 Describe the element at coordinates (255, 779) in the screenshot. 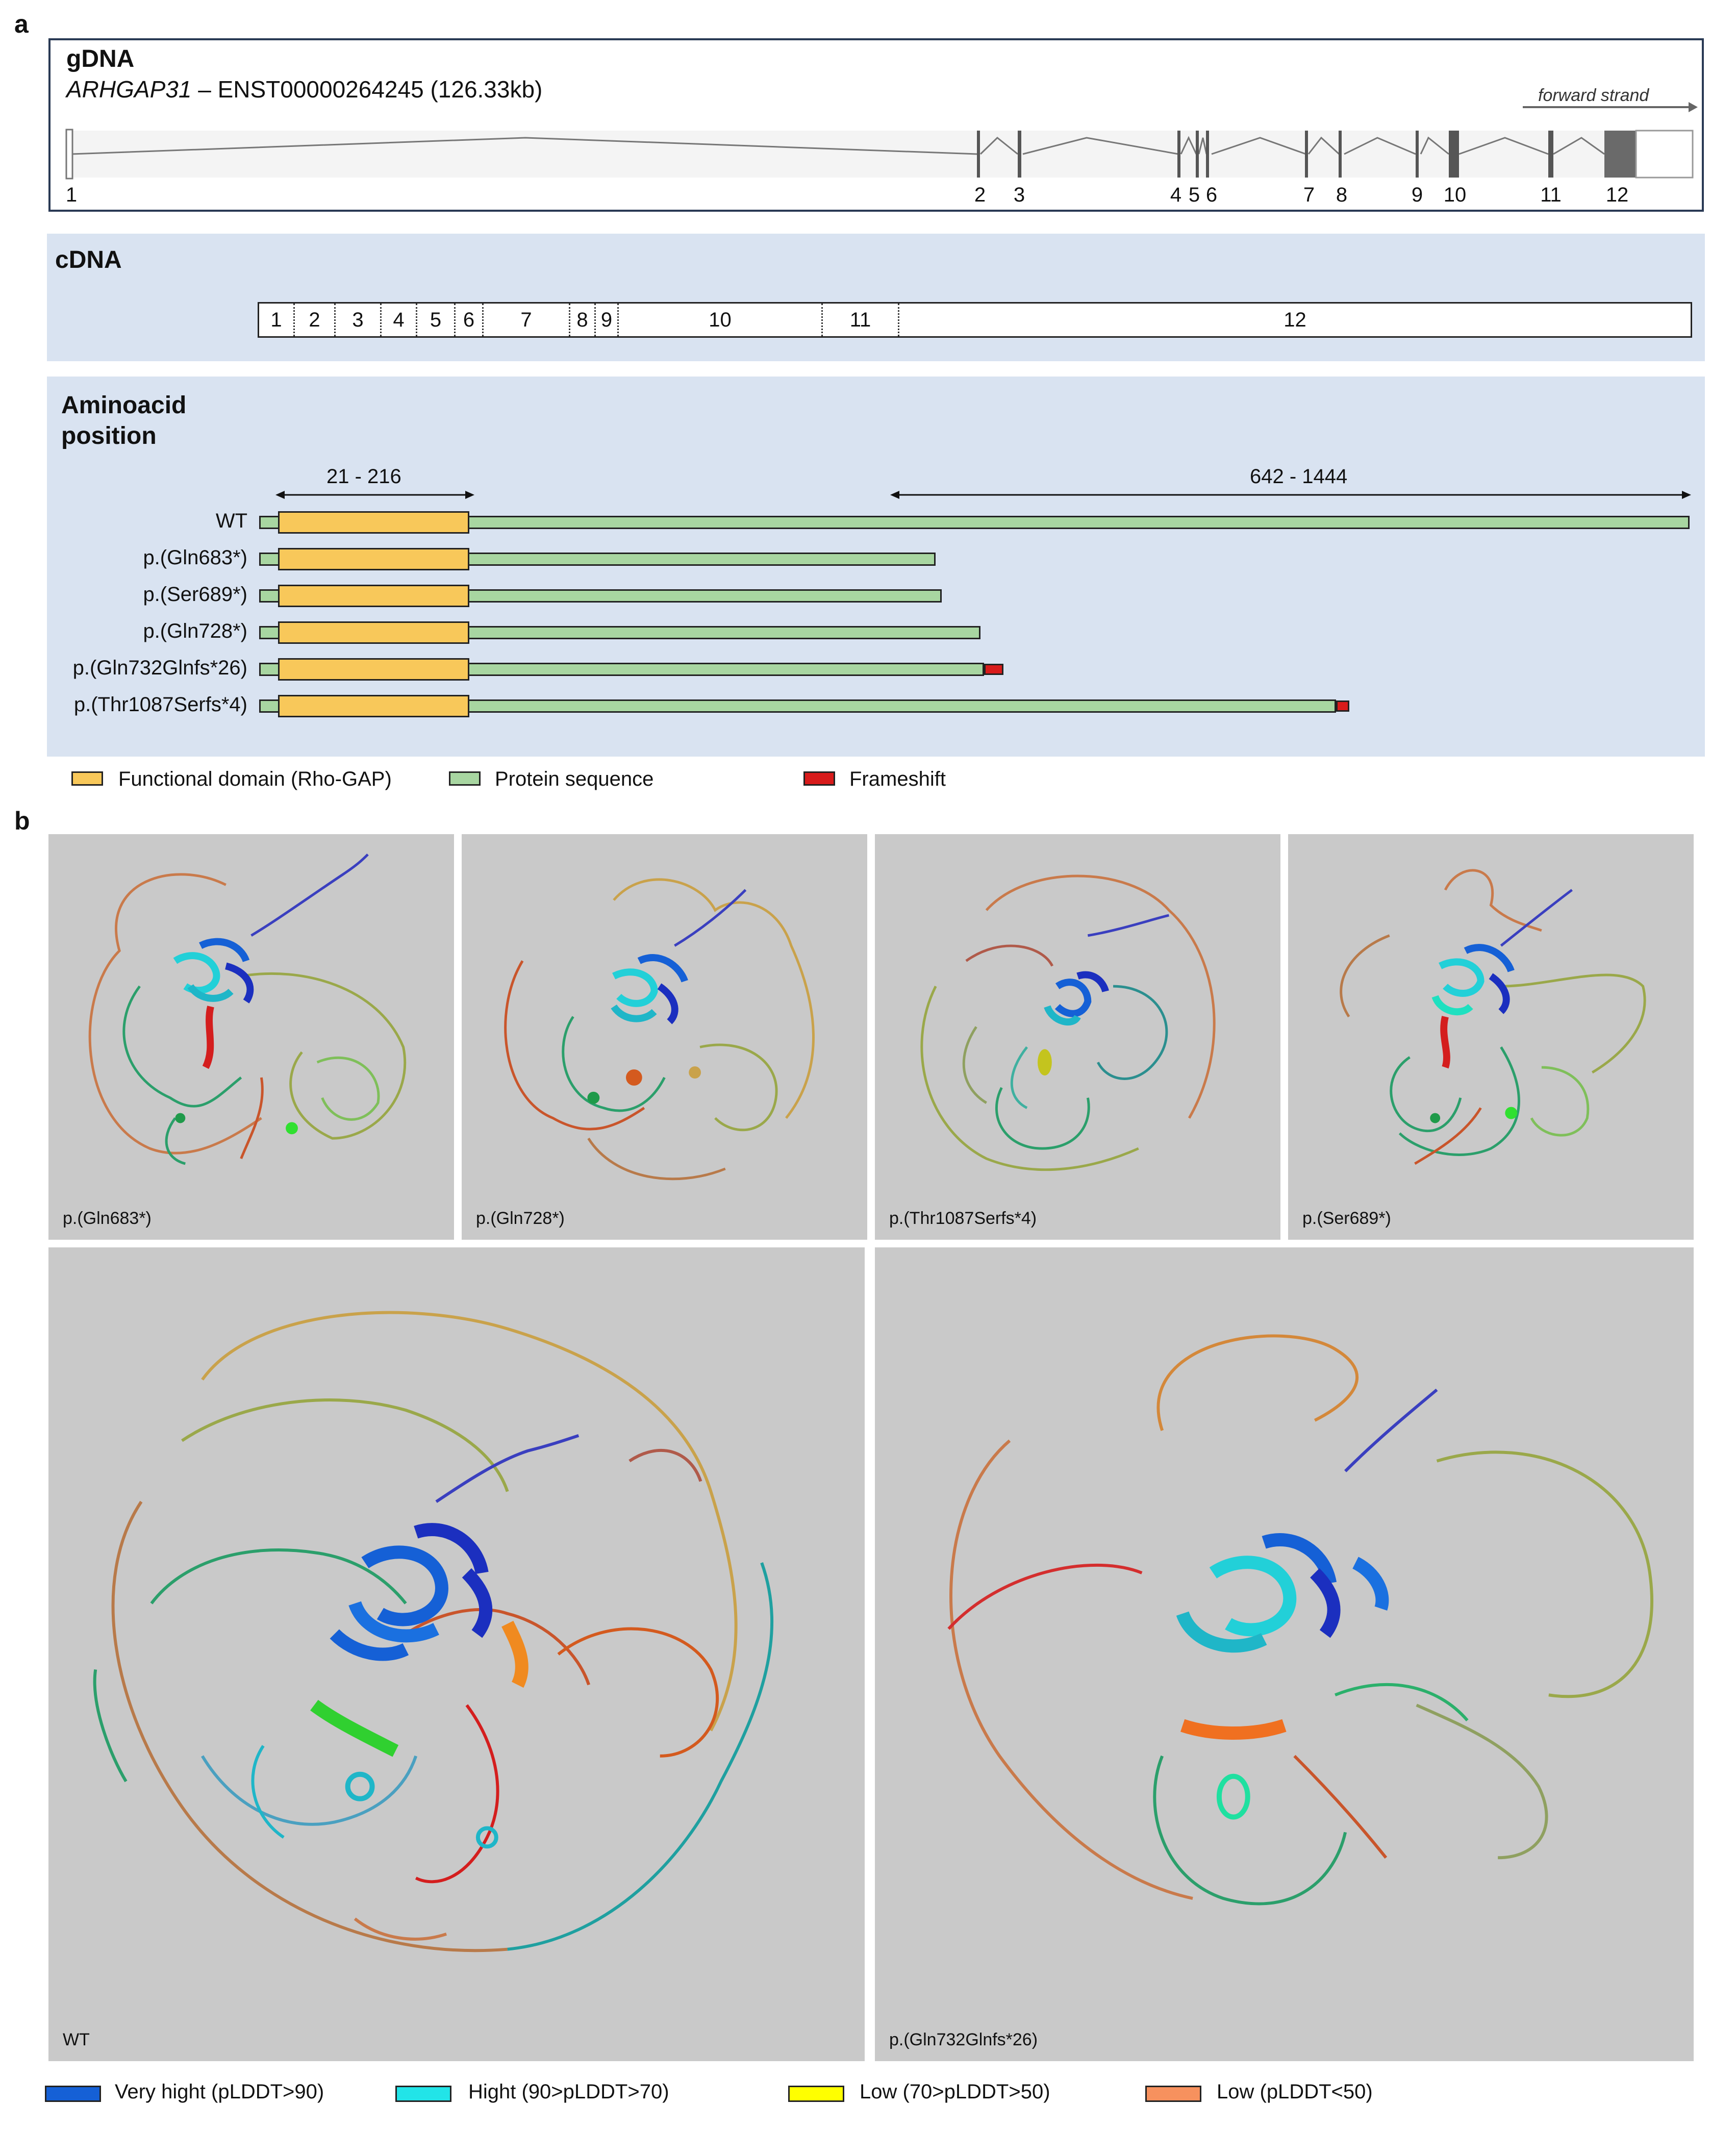

I see `legend-domain-text: Functional domain (Rho-GAP)` at that location.